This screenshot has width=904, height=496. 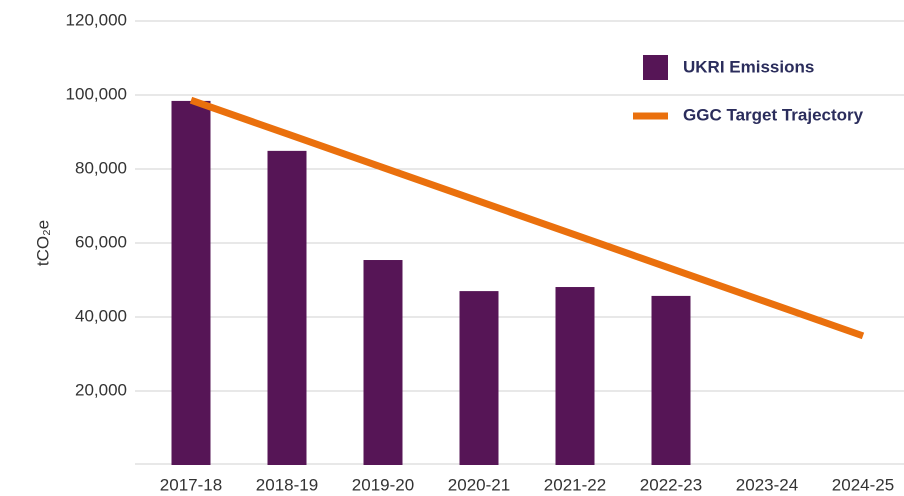 What do you see at coordinates (42, 243) in the screenshot?
I see `y-axis-label: tCO₂e` at bounding box center [42, 243].